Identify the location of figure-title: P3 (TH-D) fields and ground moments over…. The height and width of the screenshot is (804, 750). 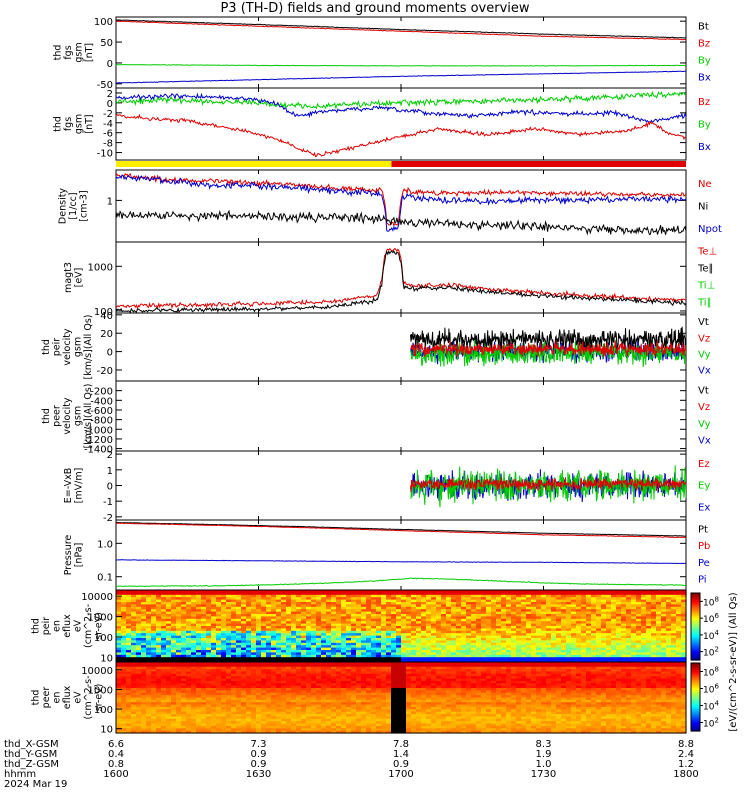
(375, 8).